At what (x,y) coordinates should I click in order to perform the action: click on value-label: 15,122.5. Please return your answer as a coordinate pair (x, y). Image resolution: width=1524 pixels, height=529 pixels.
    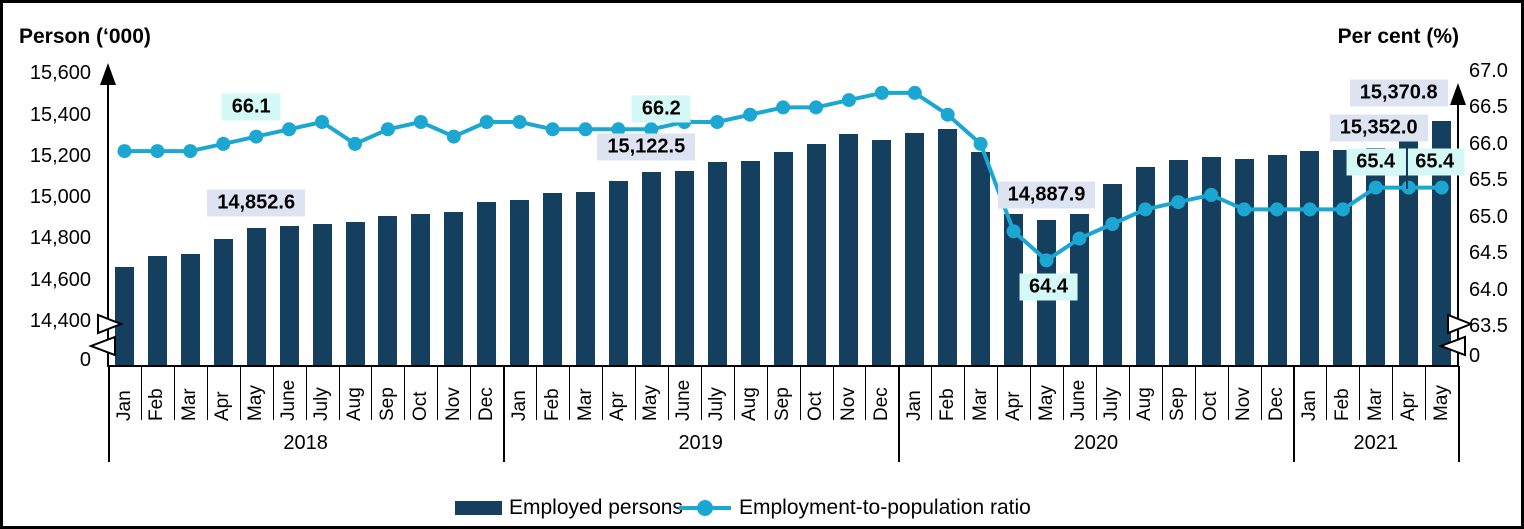
    Looking at the image, I should click on (646, 147).